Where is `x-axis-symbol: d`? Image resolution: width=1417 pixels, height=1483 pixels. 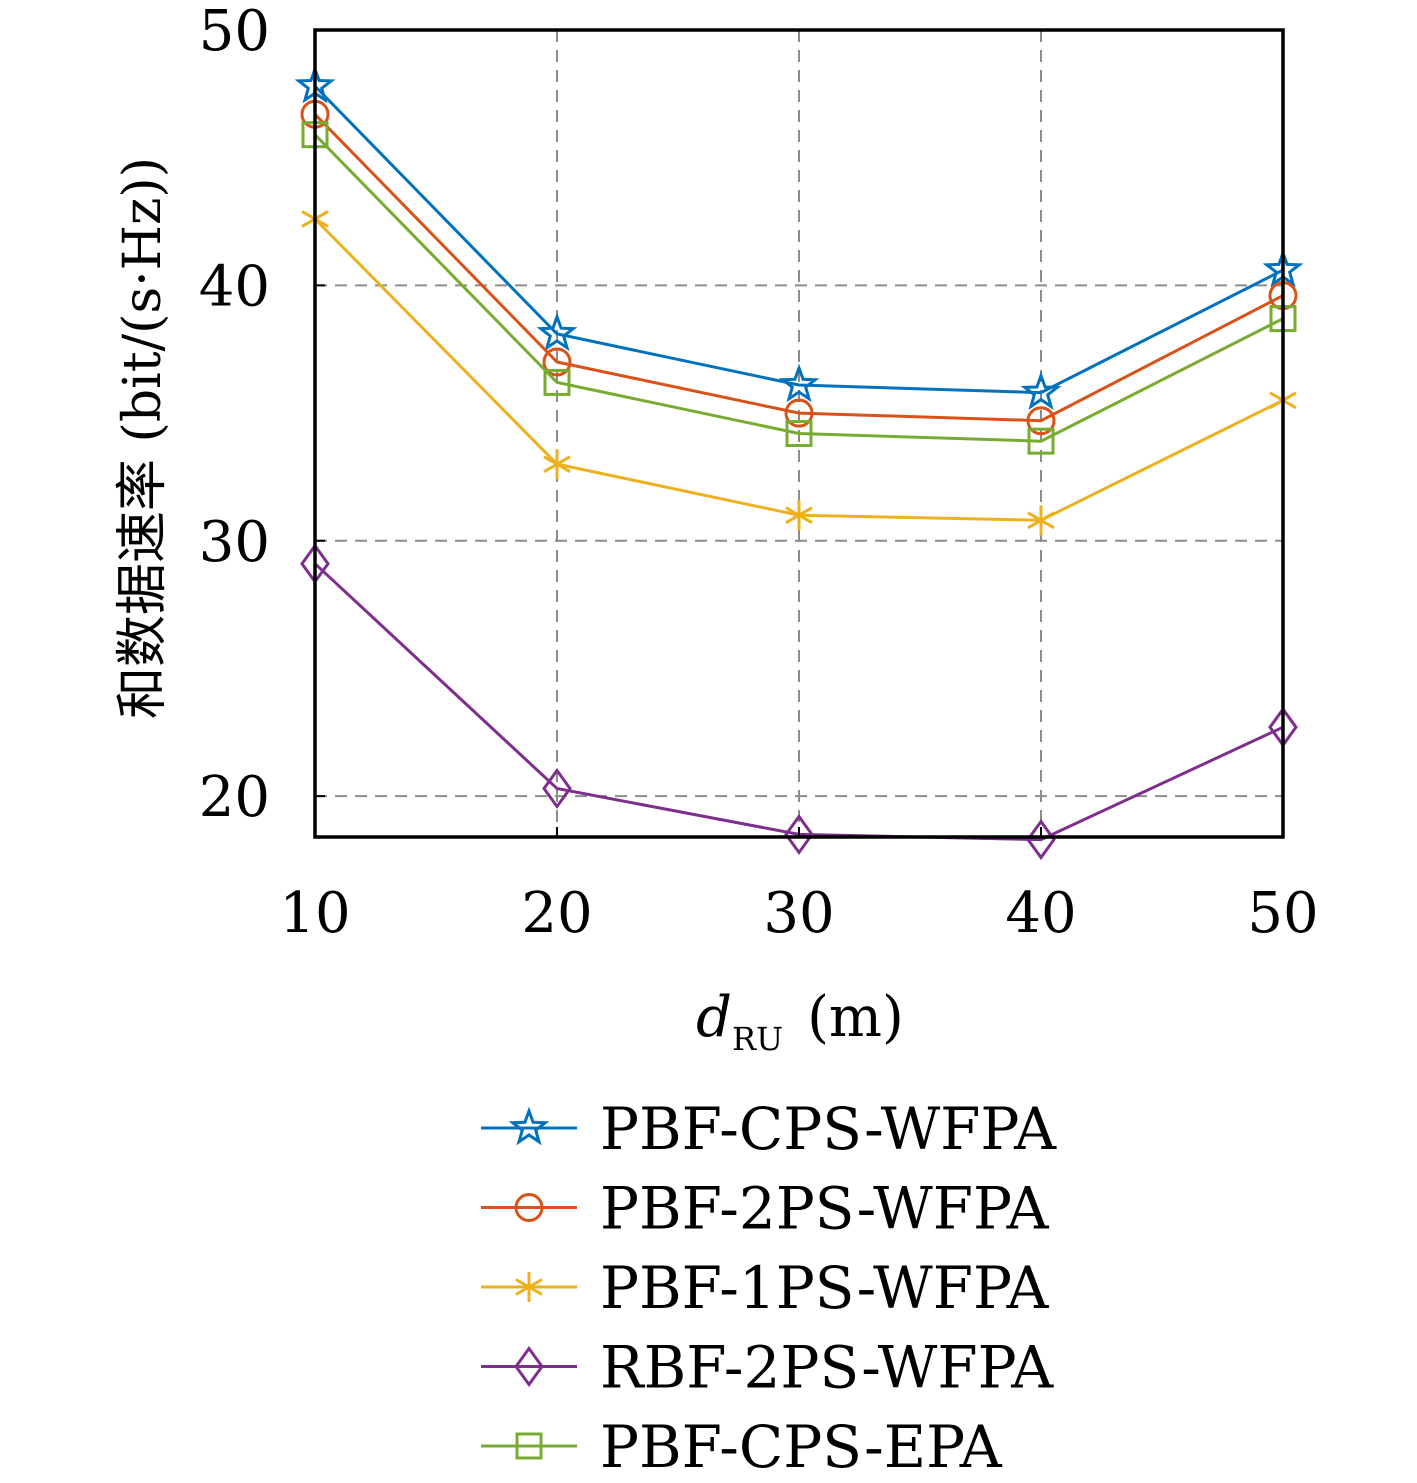 x-axis-symbol: d is located at coordinates (714, 1017).